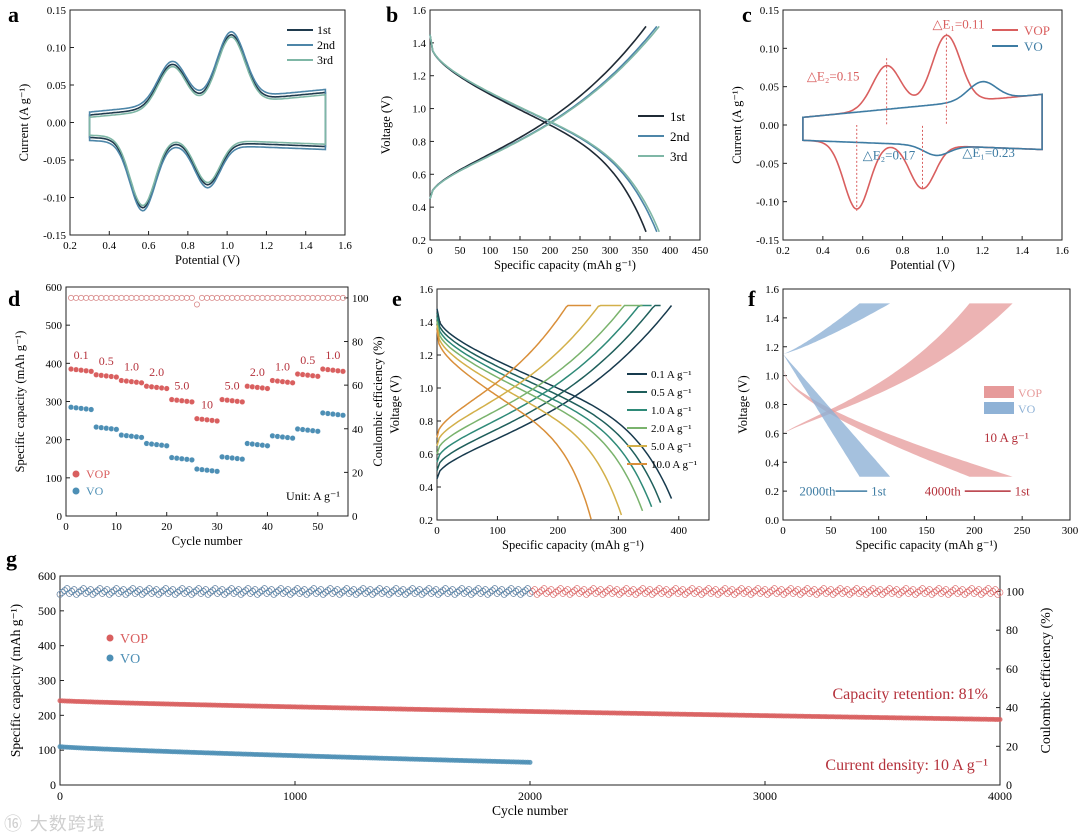 The height and width of the screenshot is (840, 1080). Describe the element at coordinates (307, 360) in the screenshot. I see `rate-label: 0.5` at that location.